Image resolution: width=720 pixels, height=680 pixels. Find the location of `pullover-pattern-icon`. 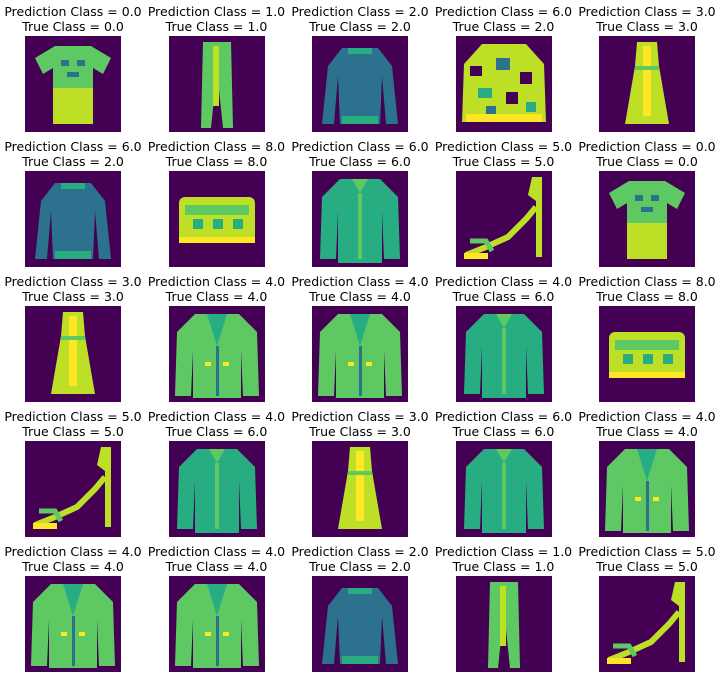

pullover-pattern-icon is located at coordinates (503, 84).